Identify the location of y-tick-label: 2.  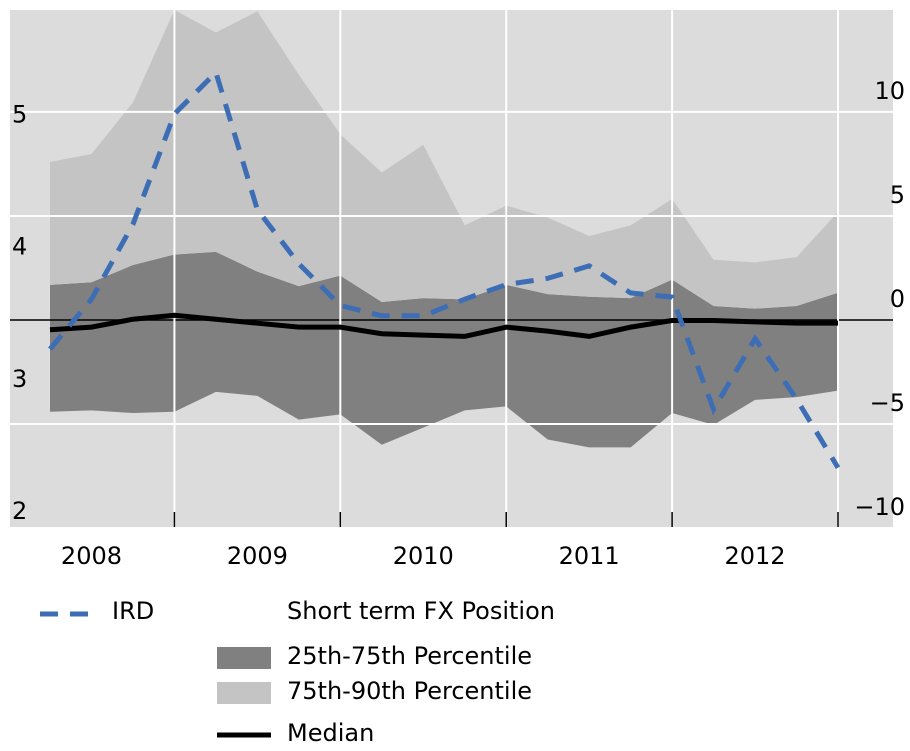
(19, 511).